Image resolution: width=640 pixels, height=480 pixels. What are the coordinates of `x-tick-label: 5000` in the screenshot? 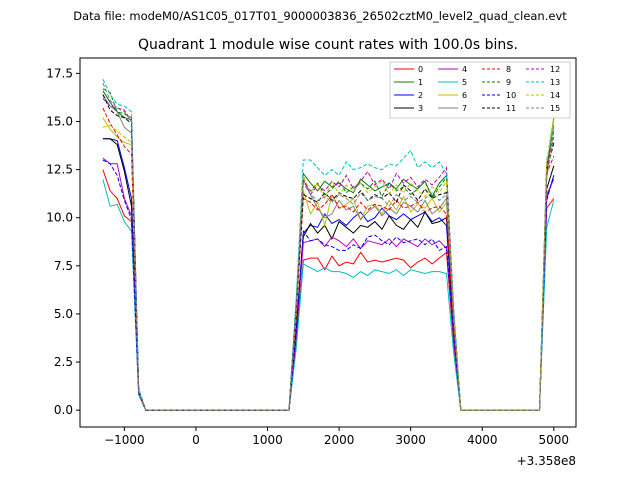 It's located at (554, 440).